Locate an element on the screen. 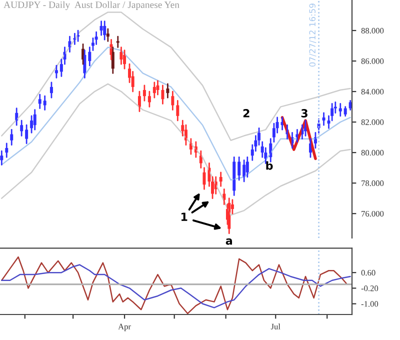 This screenshot has width=400, height=340. y-tick-label: 88.000 is located at coordinates (372, 31).